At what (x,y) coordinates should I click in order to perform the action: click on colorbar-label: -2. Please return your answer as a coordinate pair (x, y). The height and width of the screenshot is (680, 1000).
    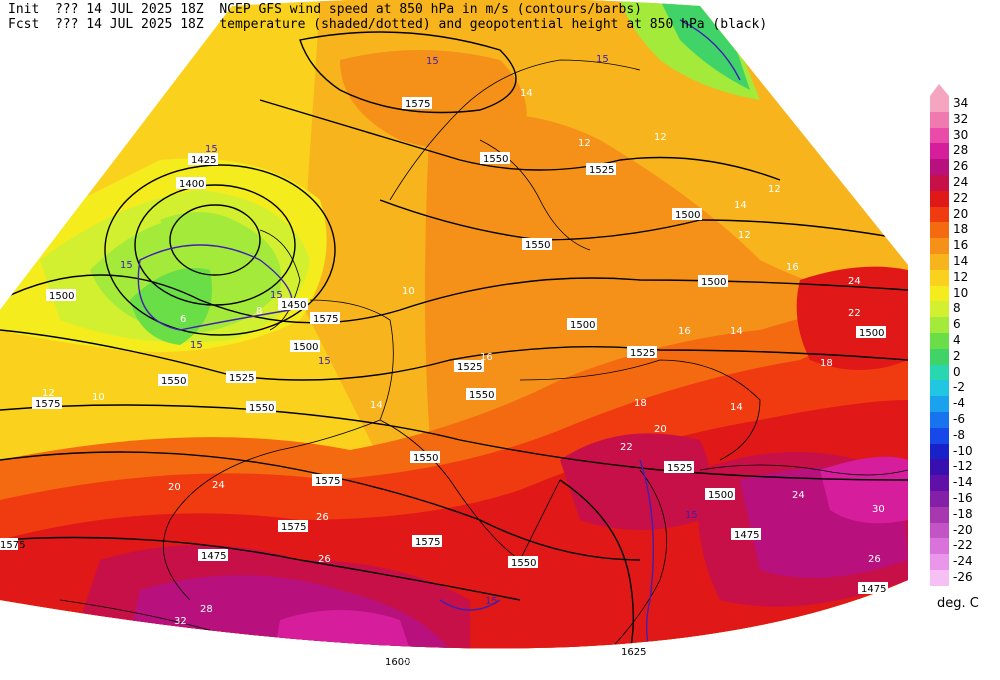
    Looking at the image, I should click on (959, 387).